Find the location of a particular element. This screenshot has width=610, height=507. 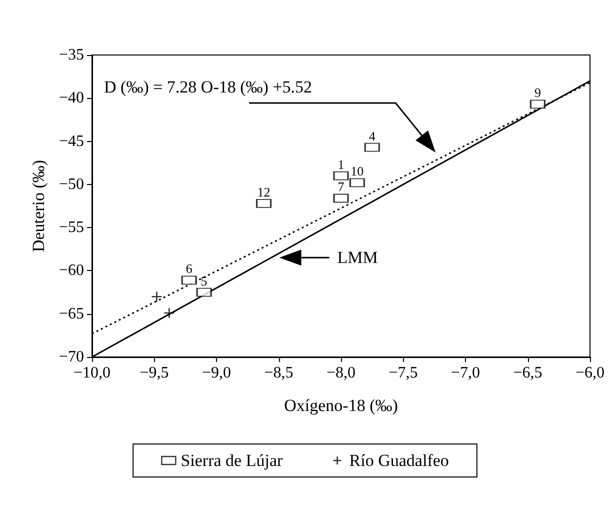

x-tick-label: −7,5 is located at coordinates (403, 373).